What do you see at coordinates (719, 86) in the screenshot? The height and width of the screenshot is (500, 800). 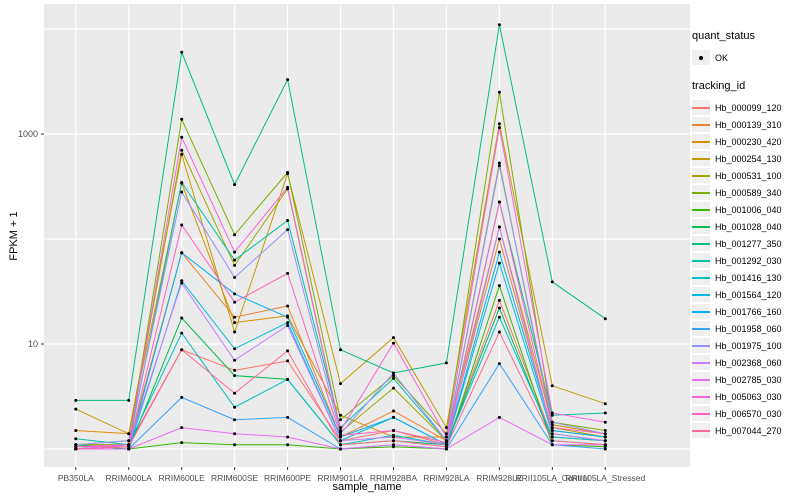 I see `legend-tracking-id-title: tracking_id` at bounding box center [719, 86].